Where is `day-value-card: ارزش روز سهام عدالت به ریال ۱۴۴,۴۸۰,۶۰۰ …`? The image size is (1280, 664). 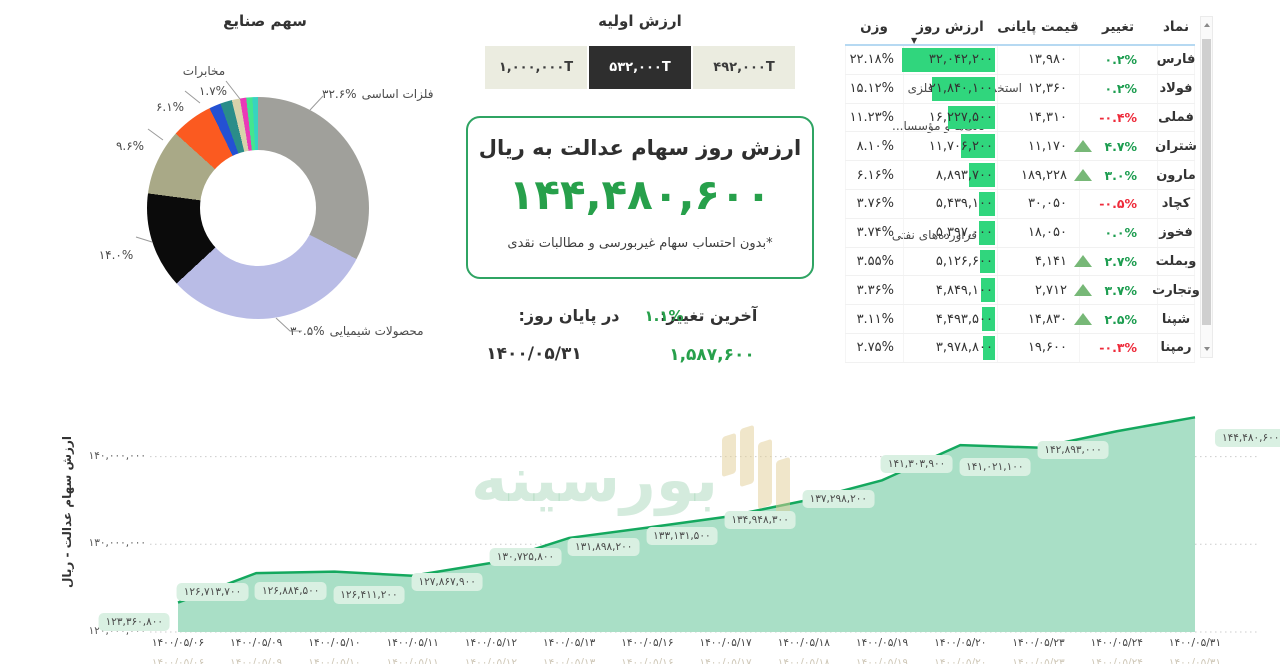
day-value-card: ارزش روز سهام عدالت به ریال ۱۴۴,۴۸۰,۶۰۰ … is located at coordinates (640, 197).